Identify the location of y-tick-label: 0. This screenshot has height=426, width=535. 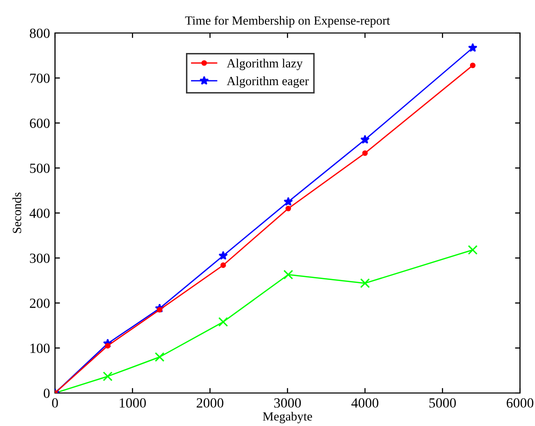
(47, 393).